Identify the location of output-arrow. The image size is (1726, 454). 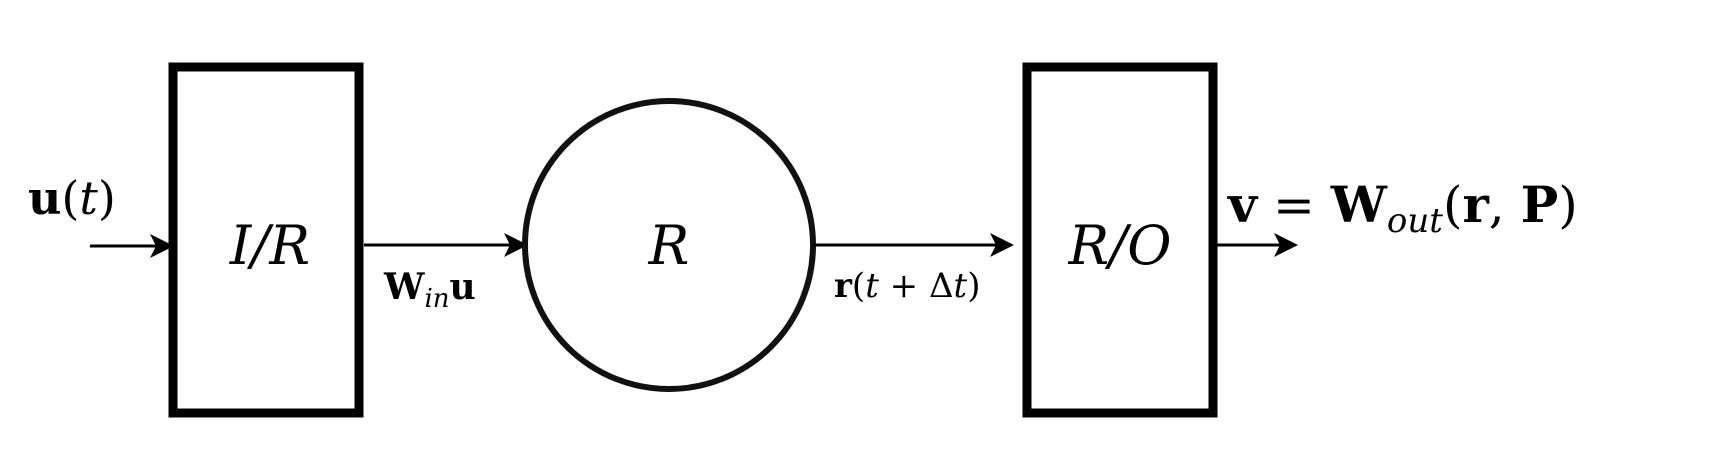
(1257, 245).